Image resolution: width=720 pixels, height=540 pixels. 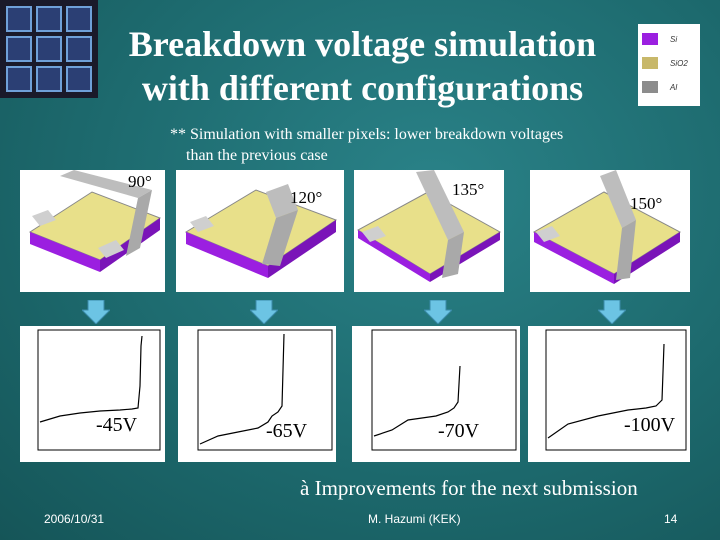 I want to click on chip-layout-image, so click(x=49, y=49).